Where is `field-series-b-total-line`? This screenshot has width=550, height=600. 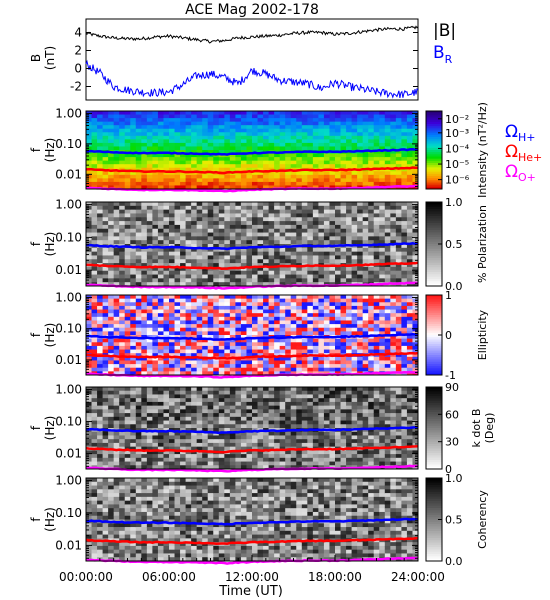 field-series-b-total-line is located at coordinates (252, 34).